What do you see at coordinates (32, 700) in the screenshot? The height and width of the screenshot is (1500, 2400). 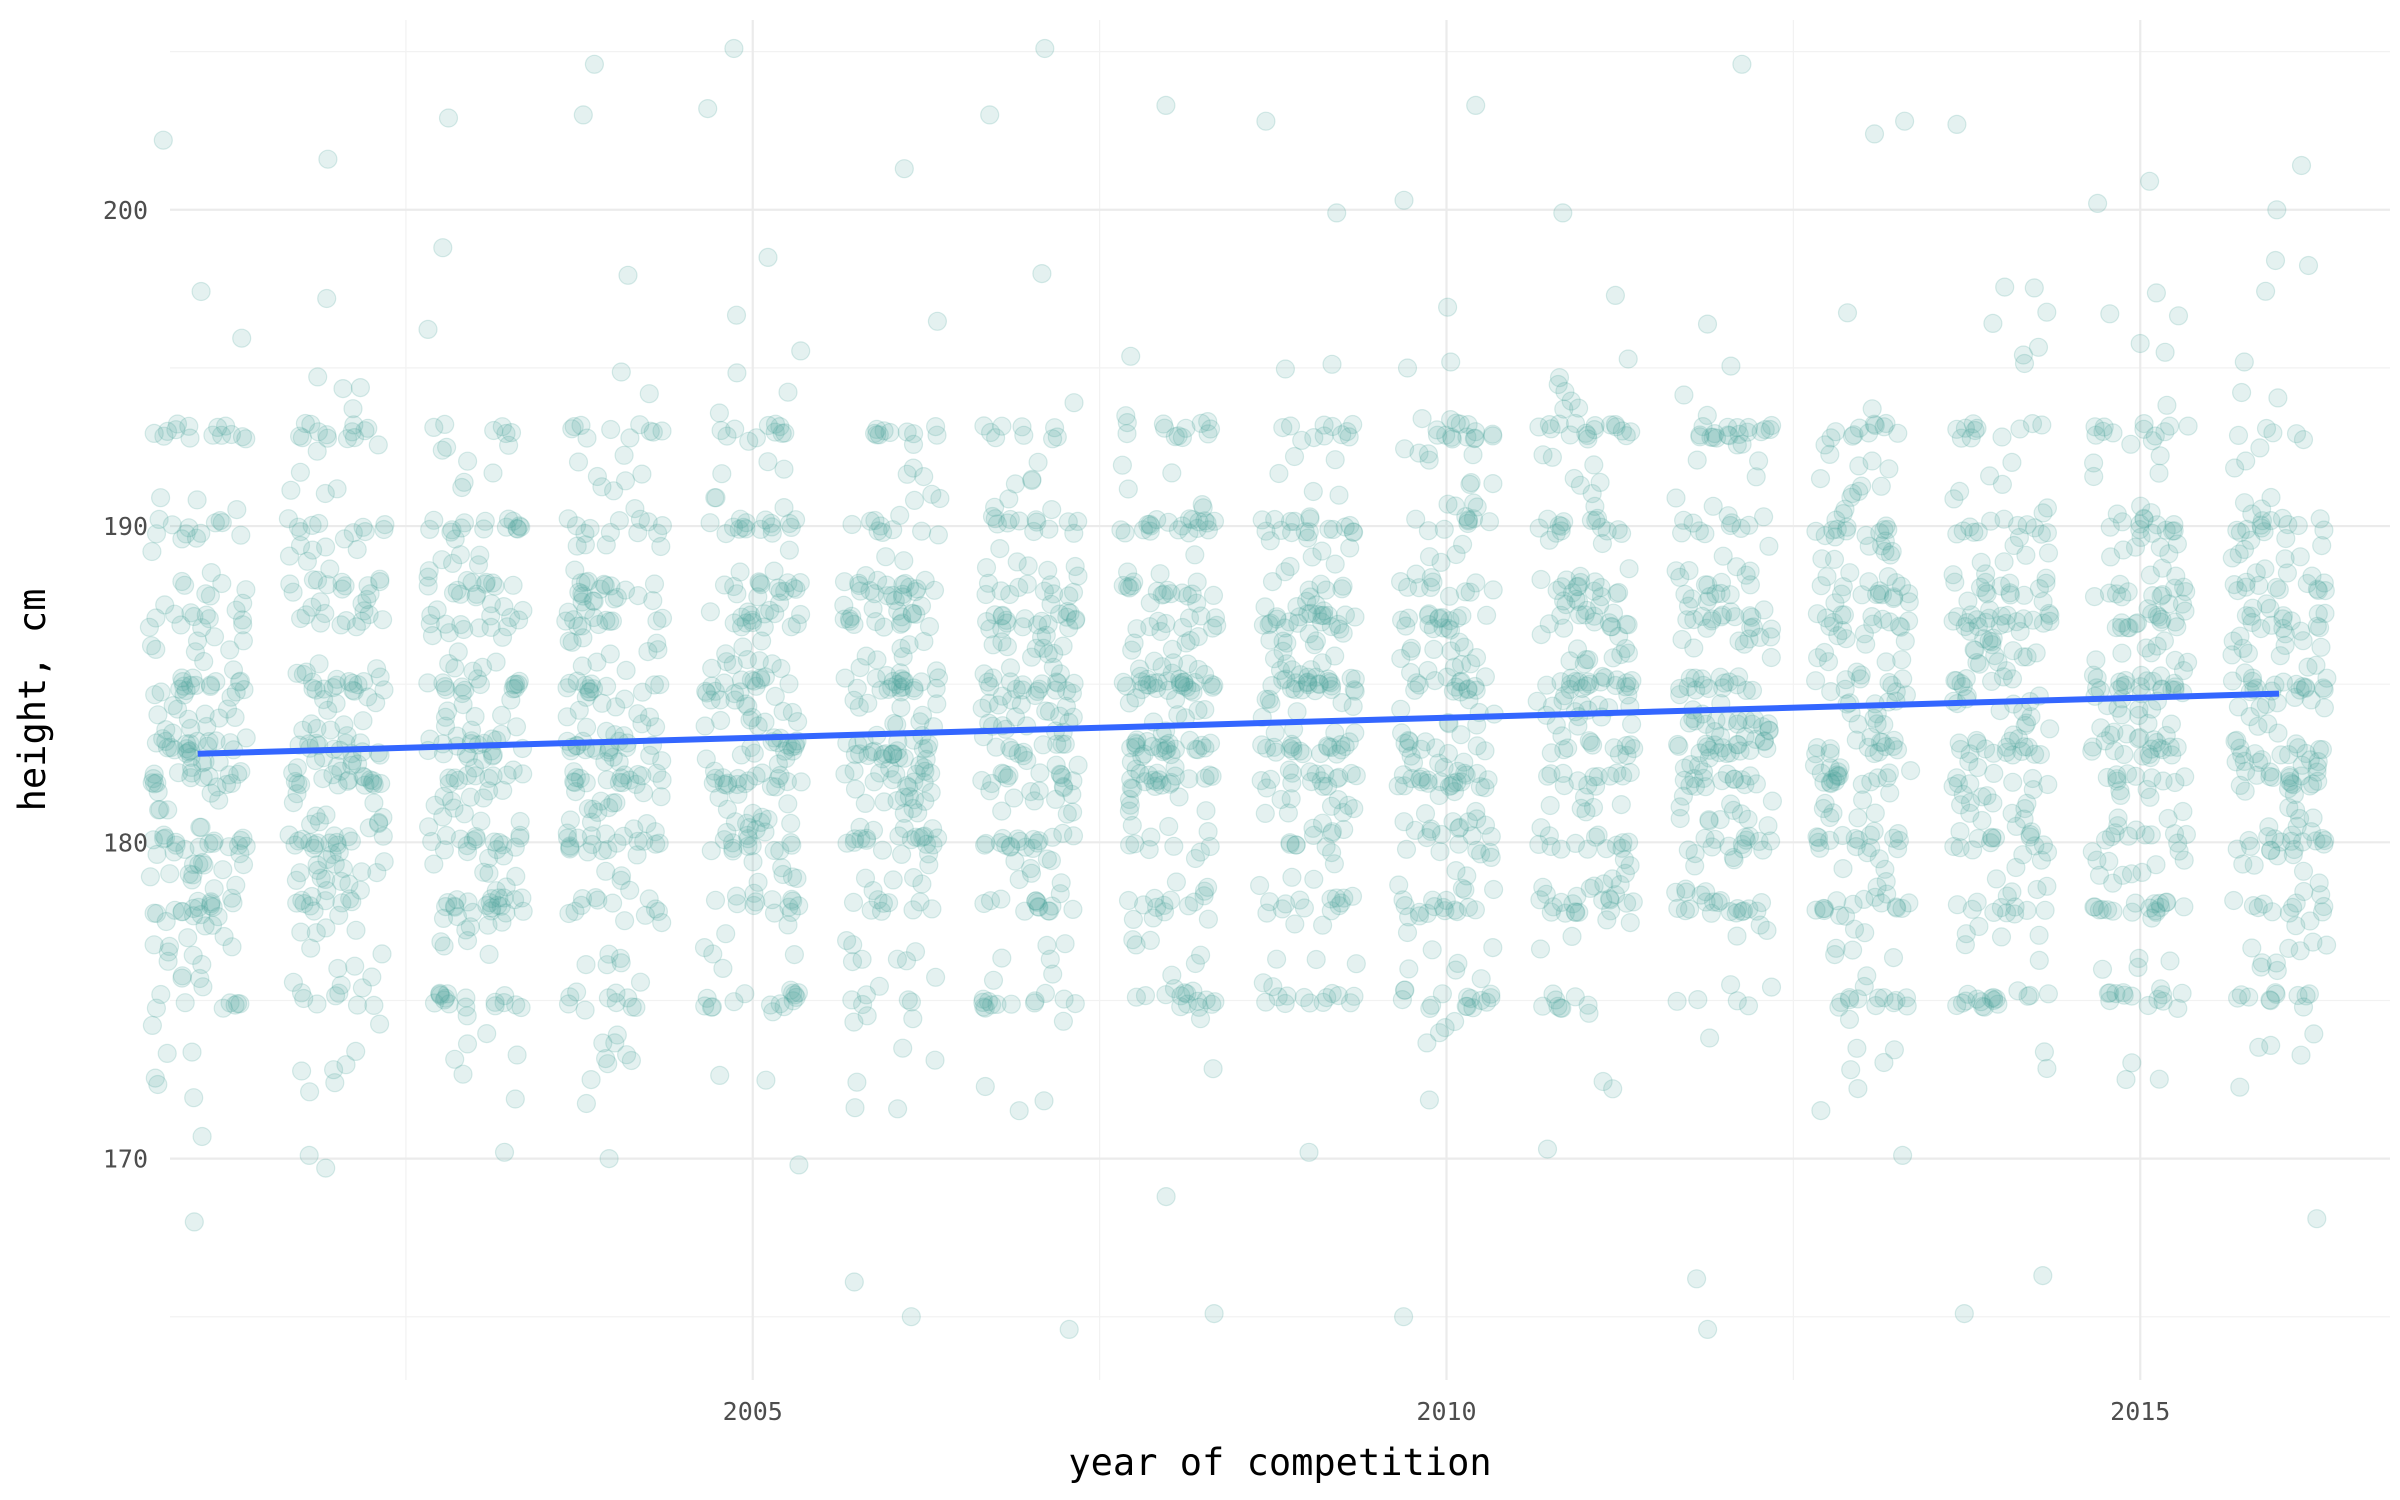 I see `y-axis-title: height, cm` at bounding box center [32, 700].